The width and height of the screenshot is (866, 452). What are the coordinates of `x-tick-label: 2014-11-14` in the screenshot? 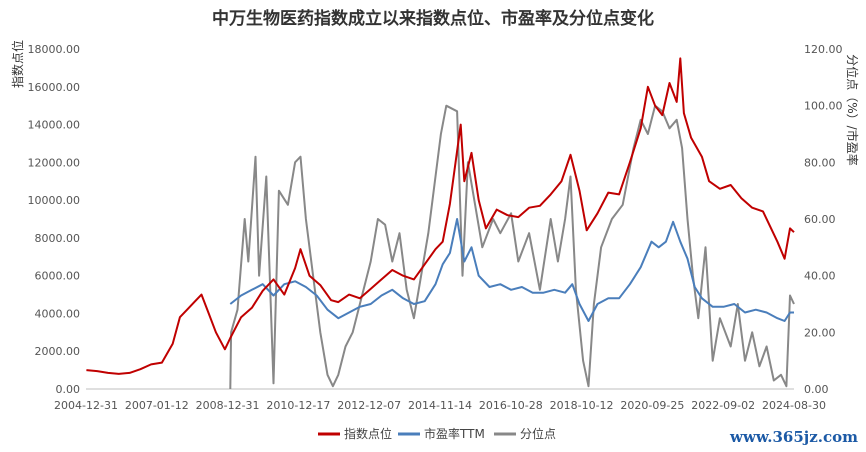 It's located at (440, 405).